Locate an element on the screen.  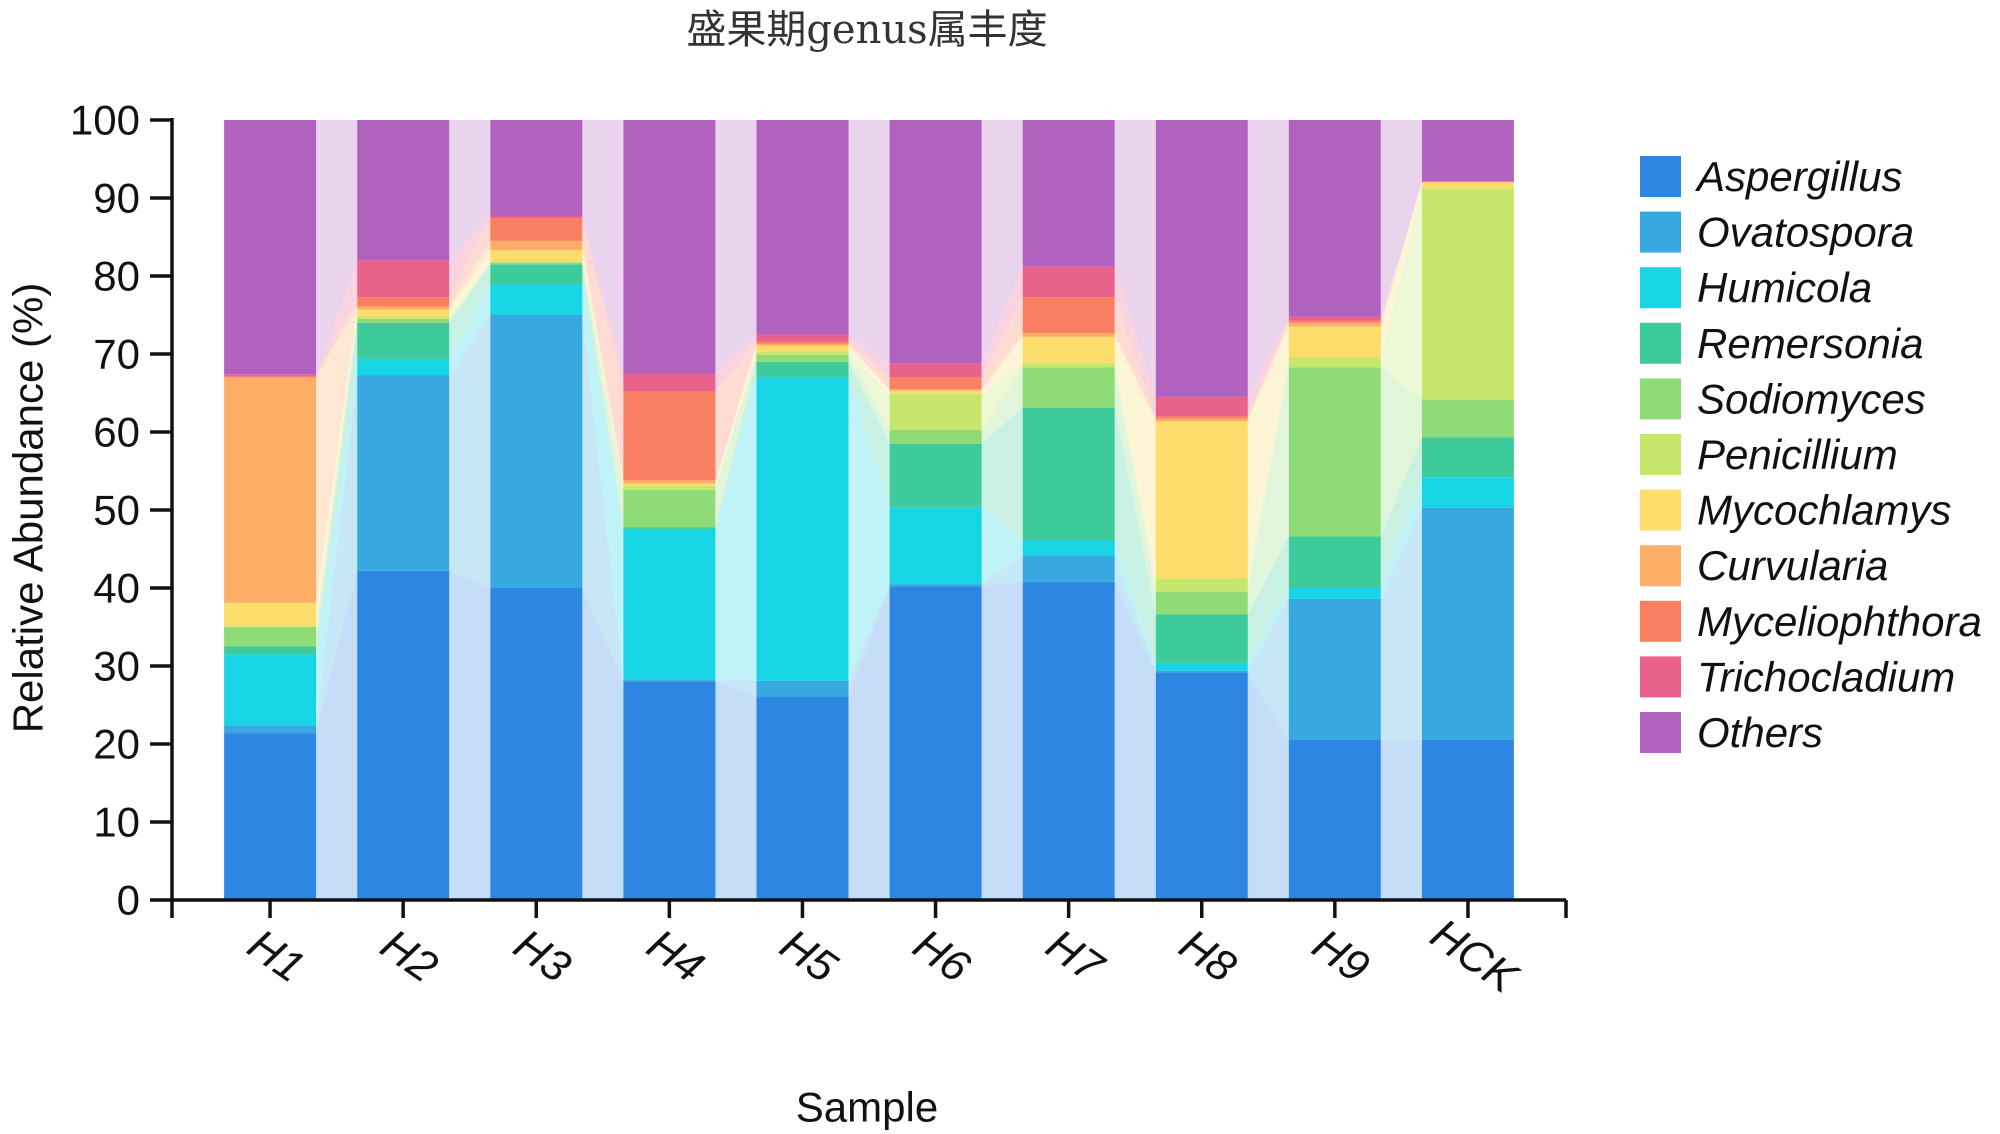
x-tick-label-H7: H7 is located at coordinates (1075, 956).